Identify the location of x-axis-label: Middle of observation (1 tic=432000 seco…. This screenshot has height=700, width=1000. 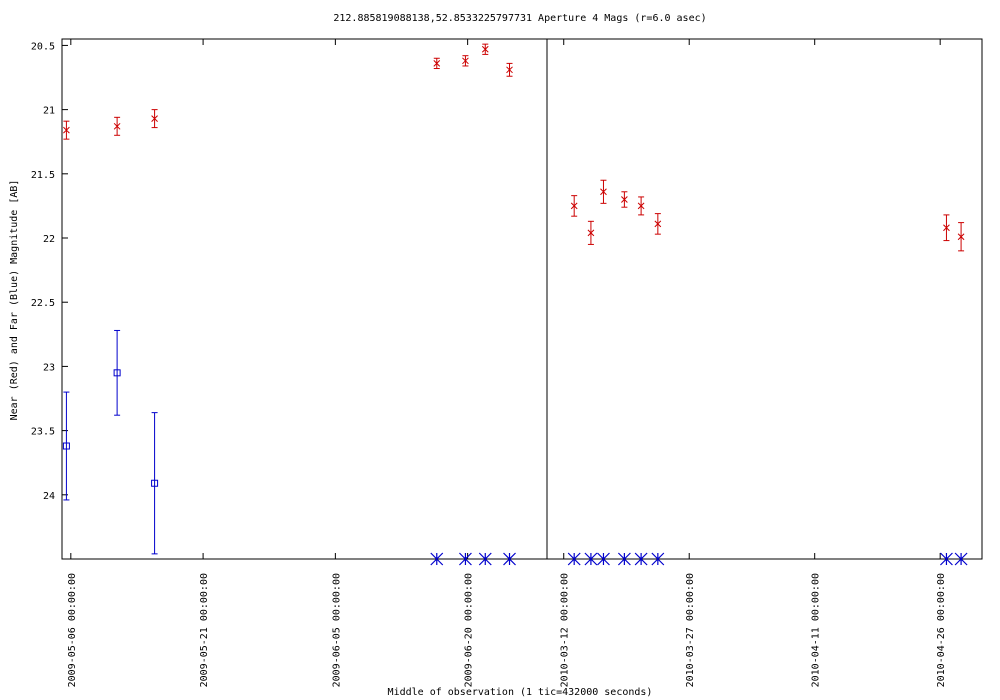
(520, 692).